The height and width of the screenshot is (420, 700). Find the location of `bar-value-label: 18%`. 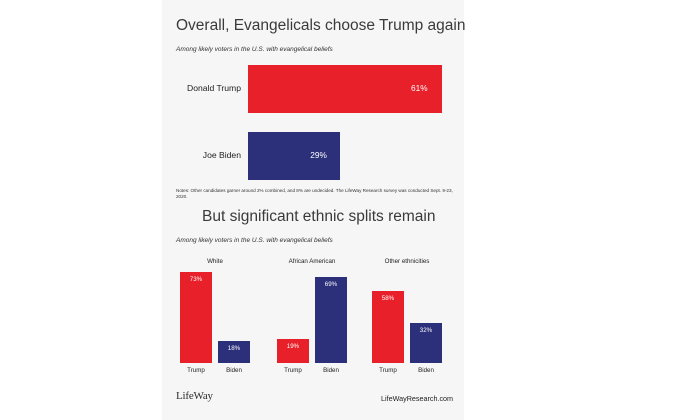

bar-value-label: 18% is located at coordinates (234, 348).